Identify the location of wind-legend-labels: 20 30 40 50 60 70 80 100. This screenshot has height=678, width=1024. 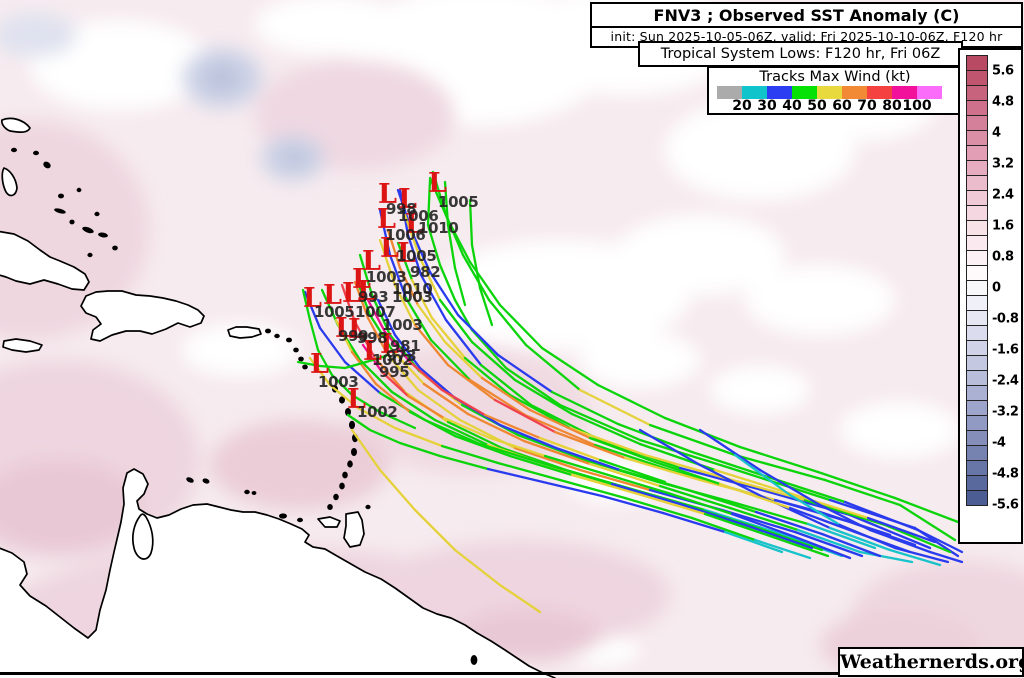
(835, 106).